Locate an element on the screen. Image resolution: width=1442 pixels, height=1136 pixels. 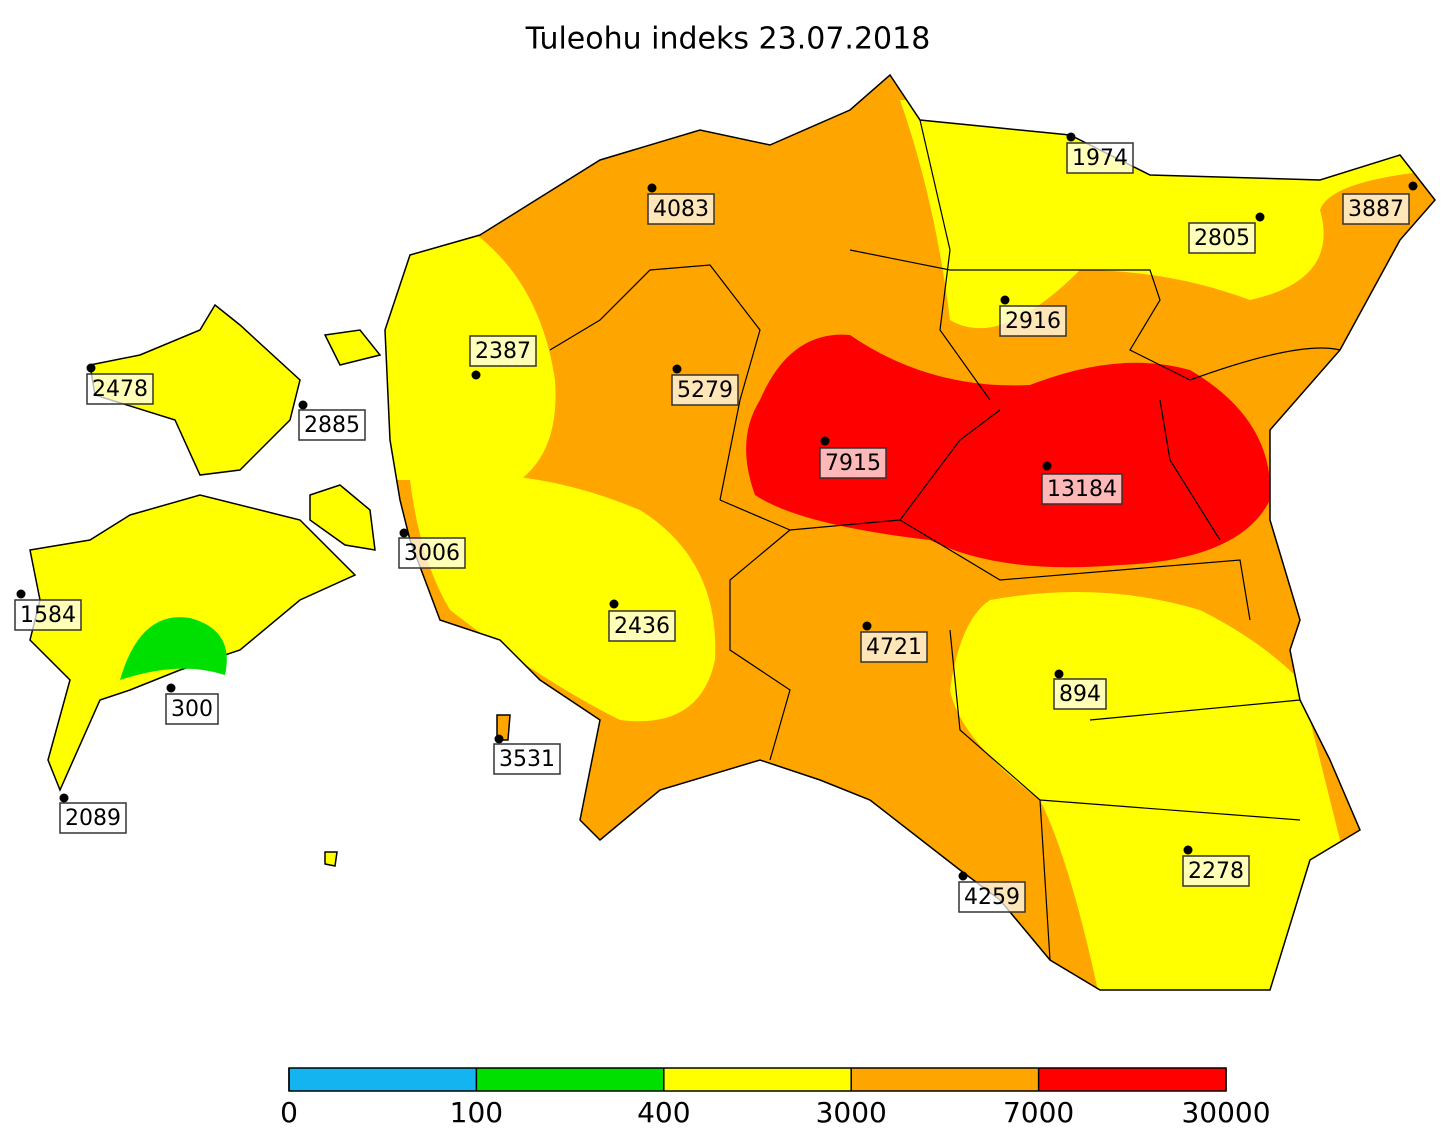
station-label: 2478 is located at coordinates (120, 389).